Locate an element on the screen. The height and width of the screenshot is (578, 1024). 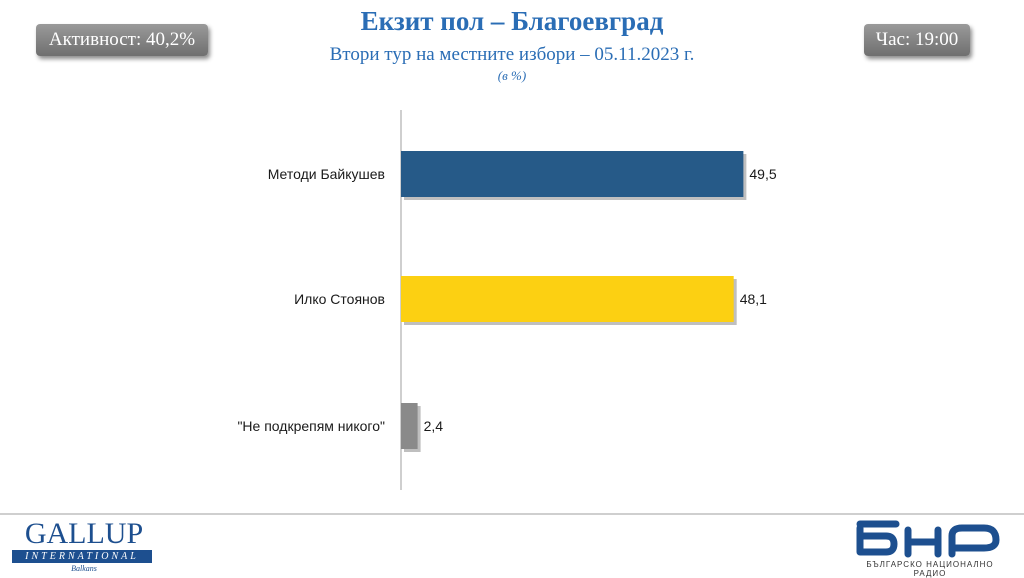
bnr-logo: БЪЛГАРСКО НАЦИОНАЛНО РАДИО is located at coordinates (930, 548).